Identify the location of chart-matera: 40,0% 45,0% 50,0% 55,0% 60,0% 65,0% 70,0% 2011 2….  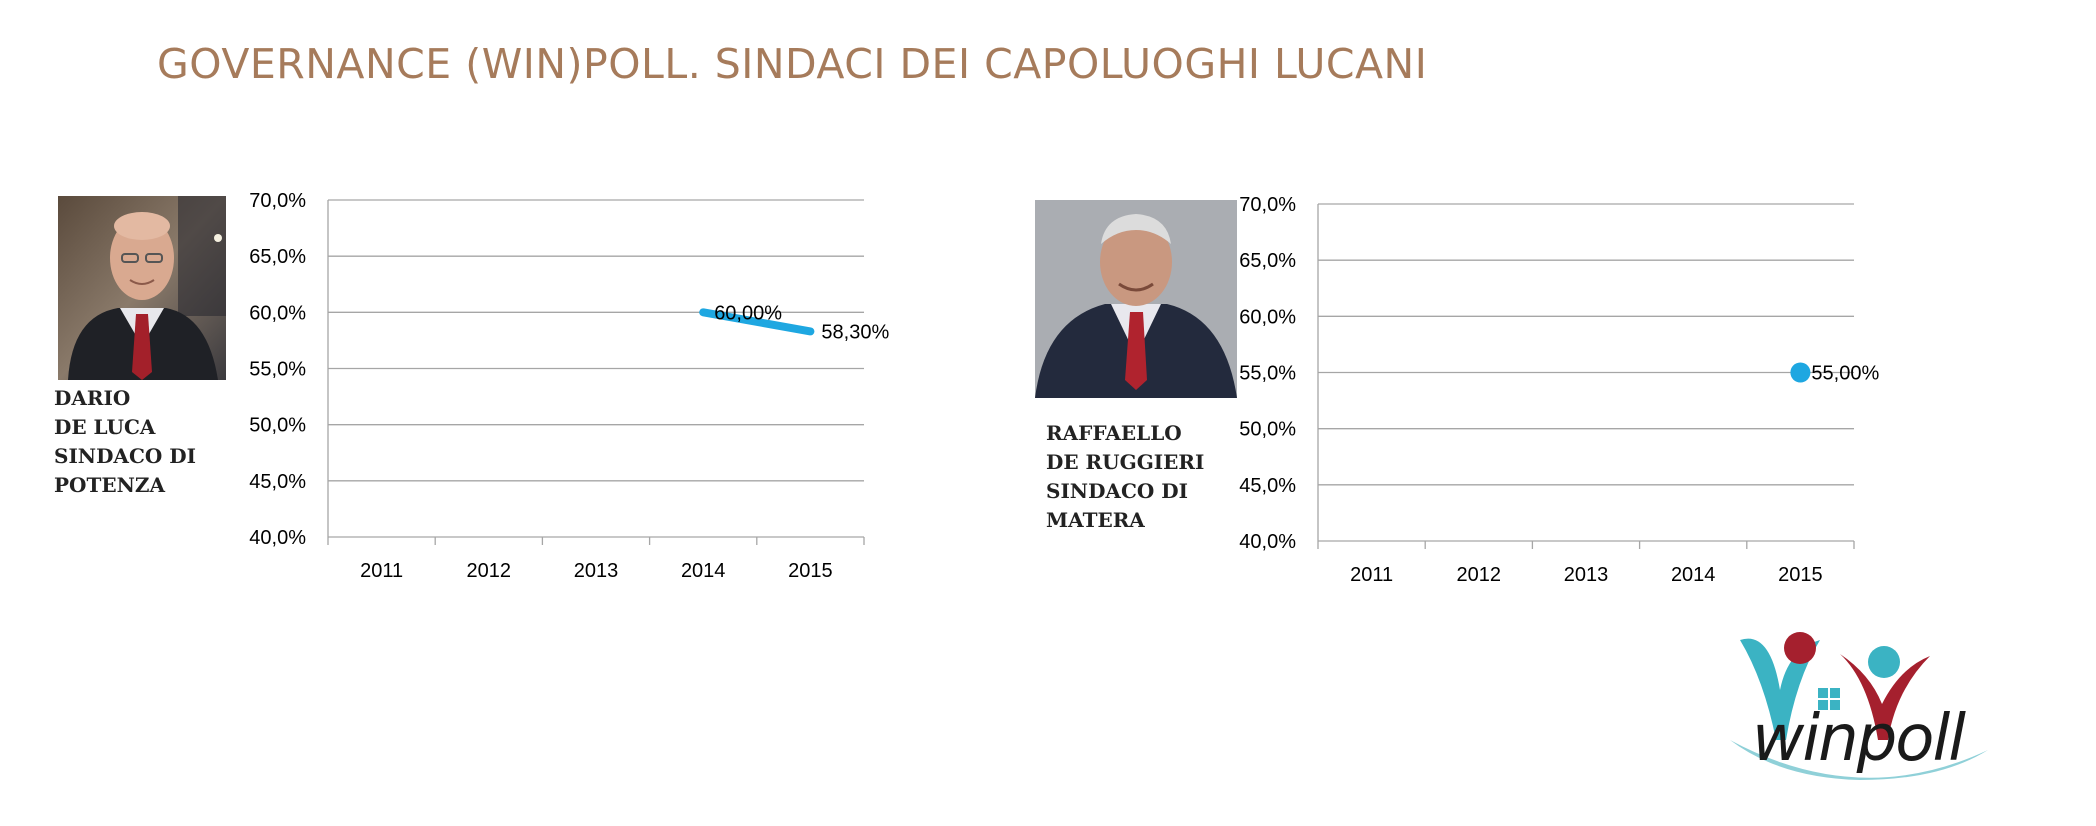
(1559, 390).